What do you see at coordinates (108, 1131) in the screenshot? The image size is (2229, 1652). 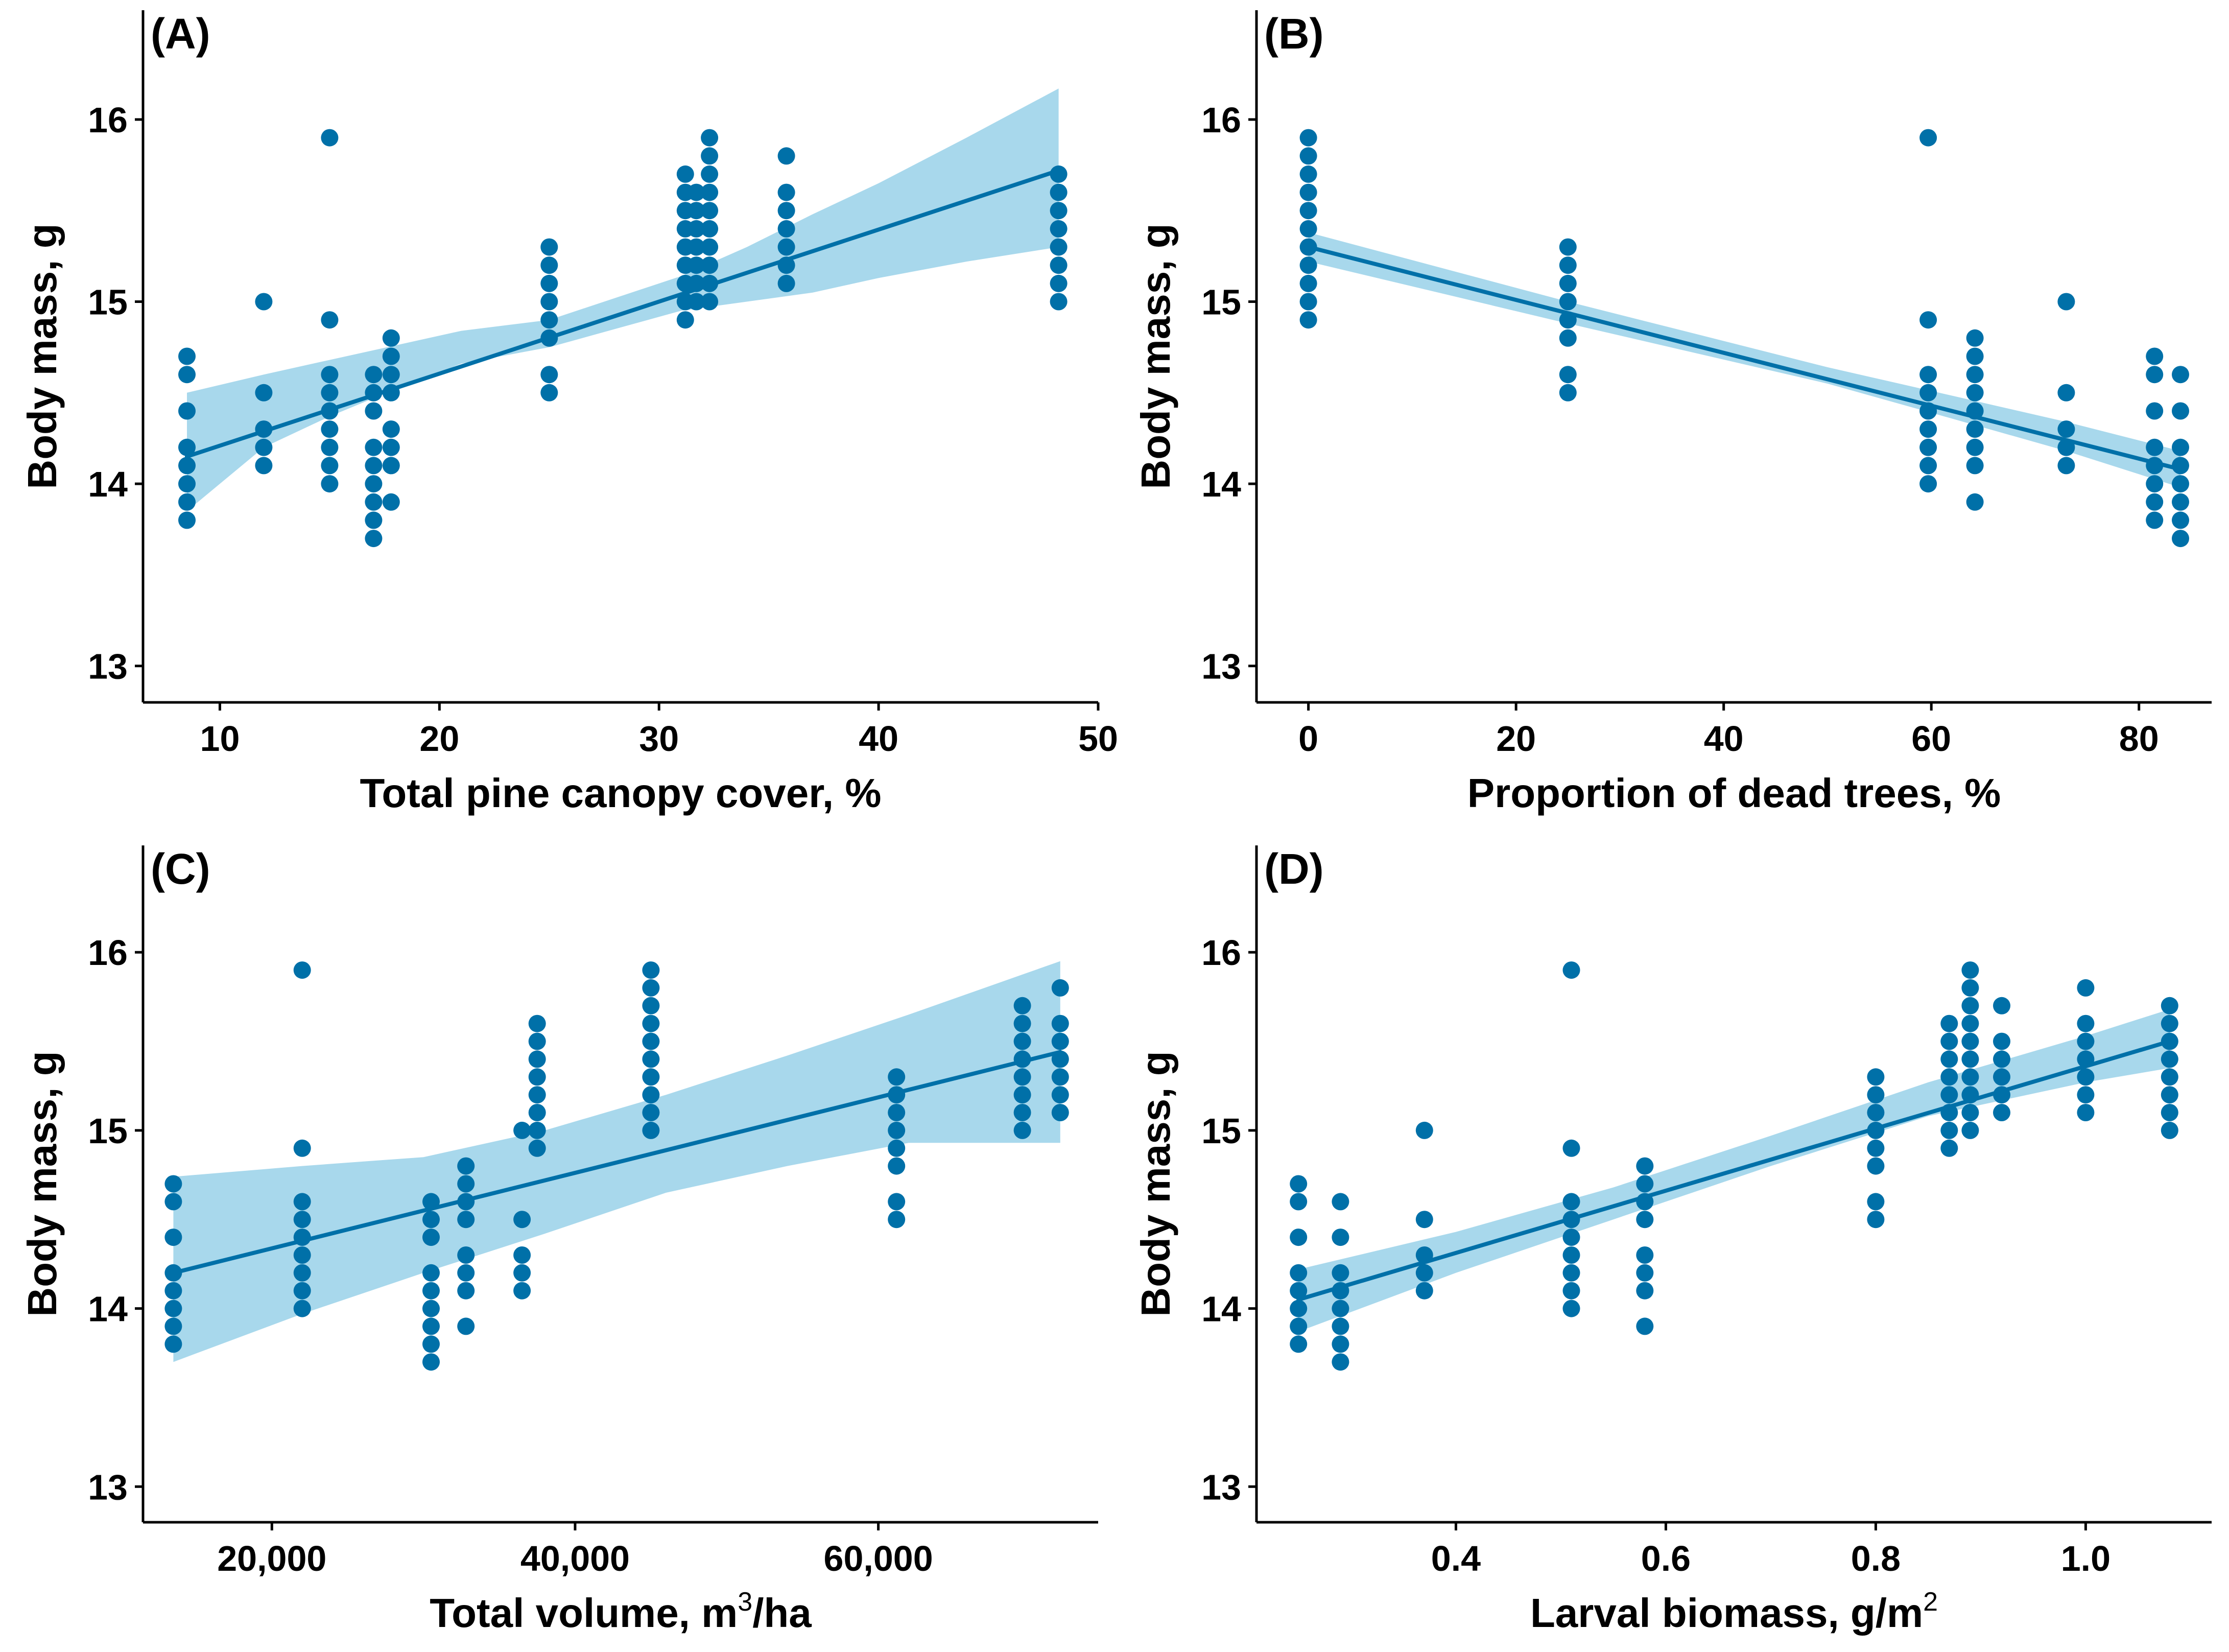 I see `y-tick-label: 15` at bounding box center [108, 1131].